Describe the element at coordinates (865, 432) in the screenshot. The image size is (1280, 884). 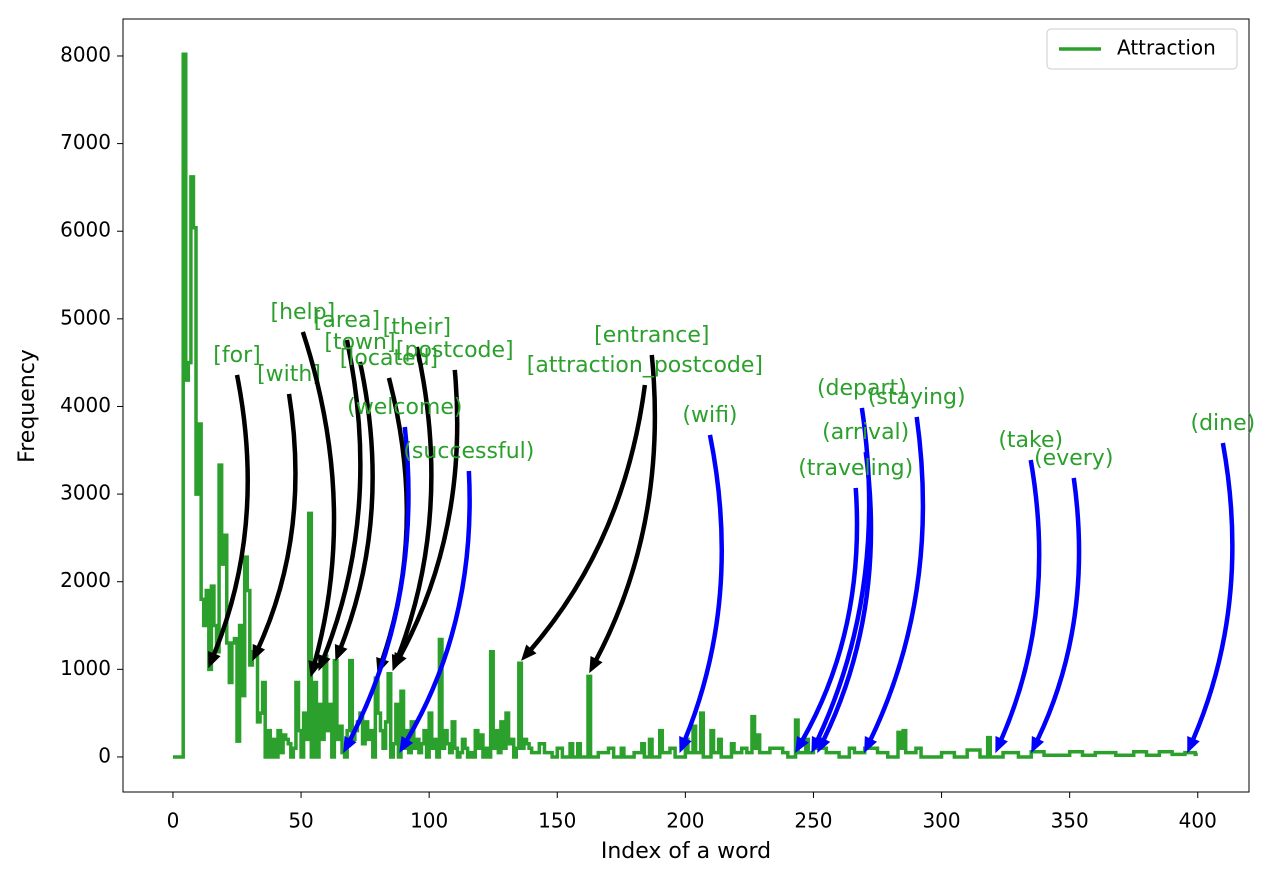
I see `annotation-label: (arrival)` at that location.